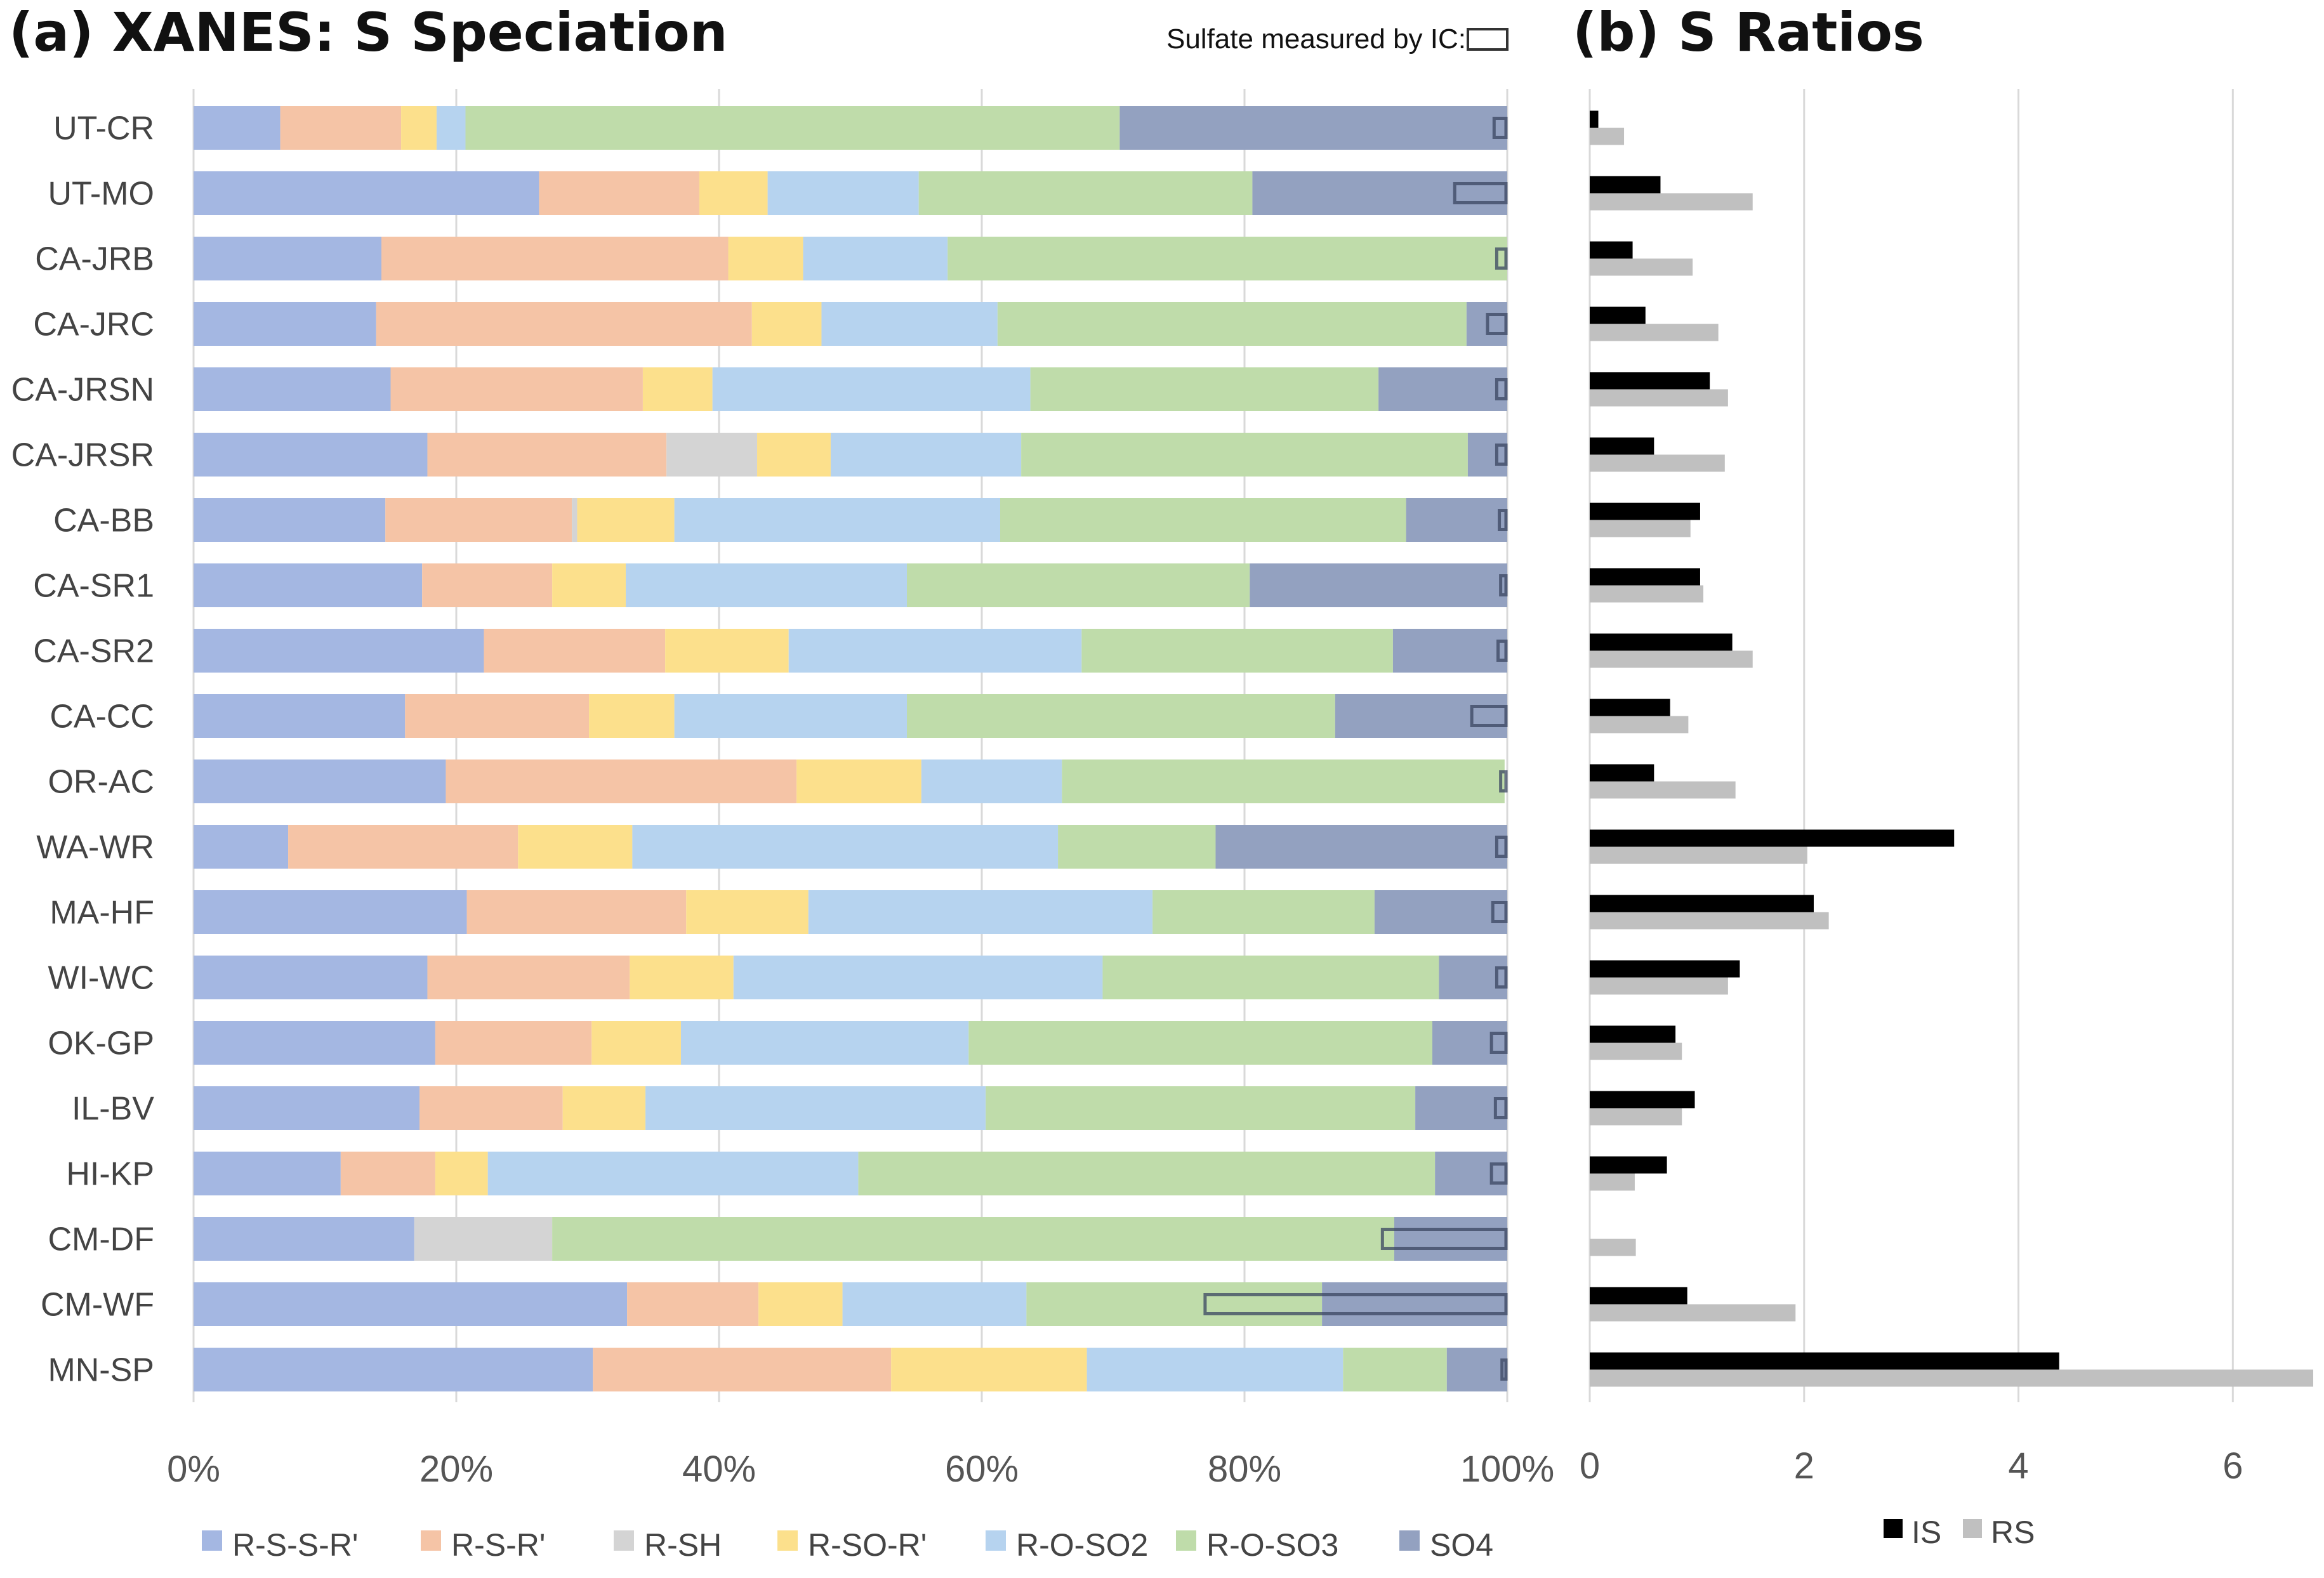 This screenshot has width=2324, height=1578. Describe the element at coordinates (82, 455) in the screenshot. I see `category-label-ca-jrsr: CA-JRSR` at that location.